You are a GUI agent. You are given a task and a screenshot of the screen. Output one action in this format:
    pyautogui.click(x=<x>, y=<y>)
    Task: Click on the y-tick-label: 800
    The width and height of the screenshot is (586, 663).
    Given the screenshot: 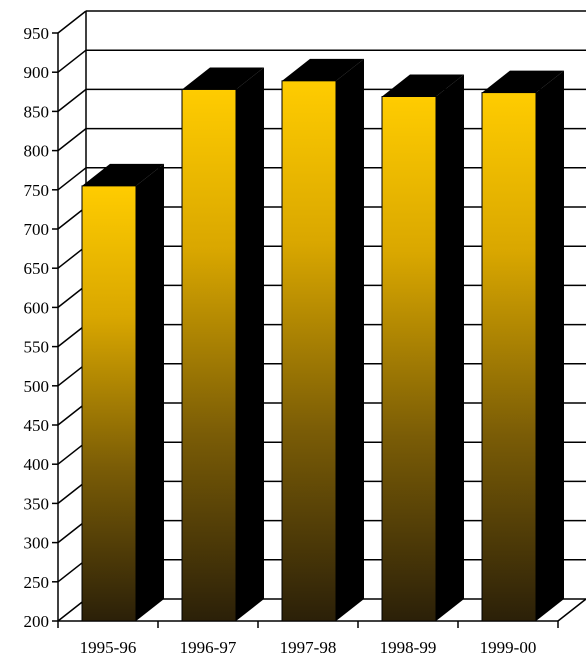 What is the action you would take?
    pyautogui.click(x=37, y=151)
    